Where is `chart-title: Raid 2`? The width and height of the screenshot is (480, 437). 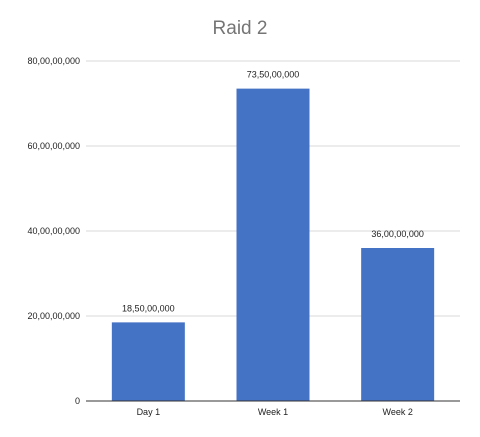
chart-title: Raid 2 is located at coordinates (240, 28).